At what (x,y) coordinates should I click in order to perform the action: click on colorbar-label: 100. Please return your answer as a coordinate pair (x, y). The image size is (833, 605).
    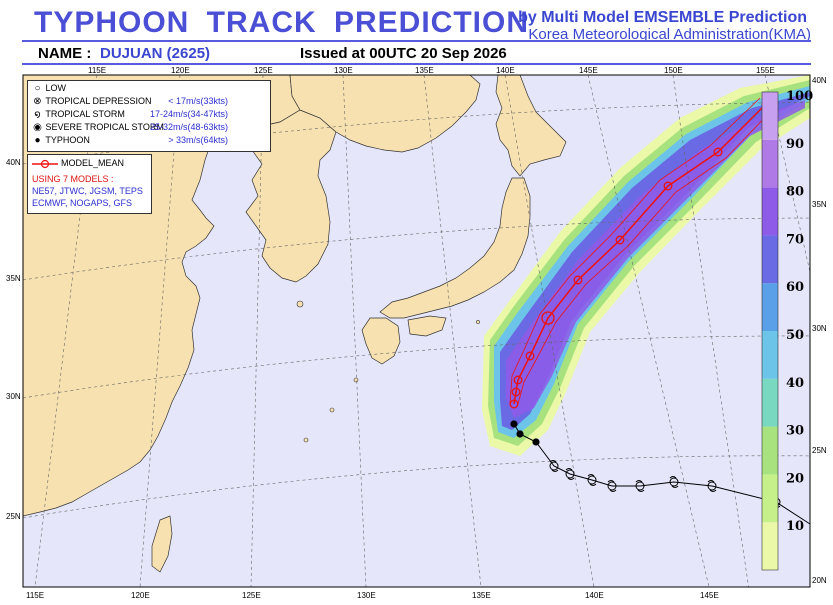
    Looking at the image, I should click on (799, 96).